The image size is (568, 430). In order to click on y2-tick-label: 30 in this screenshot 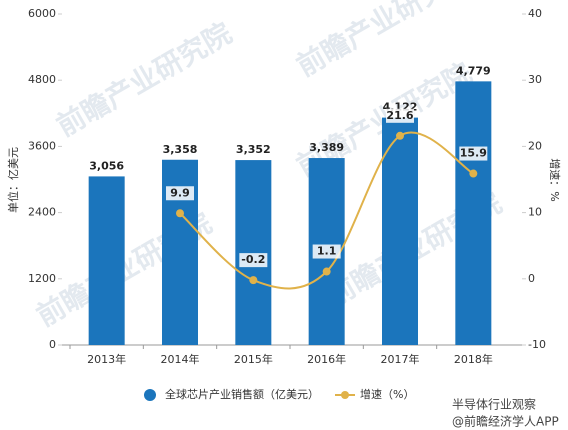, I will do `click(535, 79)`.